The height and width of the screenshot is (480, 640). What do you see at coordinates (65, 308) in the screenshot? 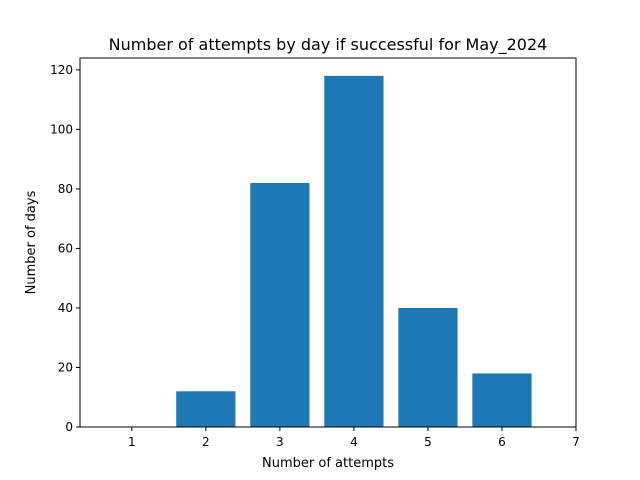
I see `y-tick-label: 40` at bounding box center [65, 308].